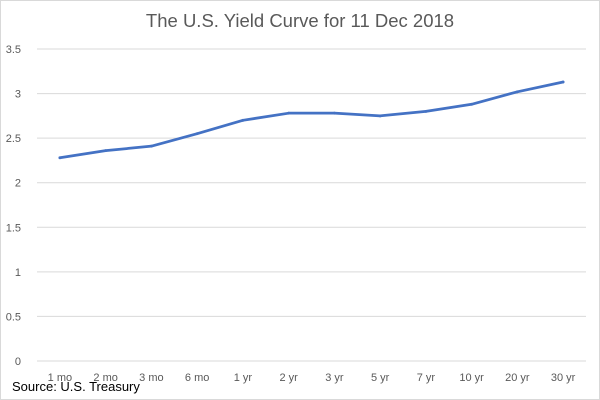  What do you see at coordinates (288, 378) in the screenshot?
I see `x-tick-label: 2 yr` at bounding box center [288, 378].